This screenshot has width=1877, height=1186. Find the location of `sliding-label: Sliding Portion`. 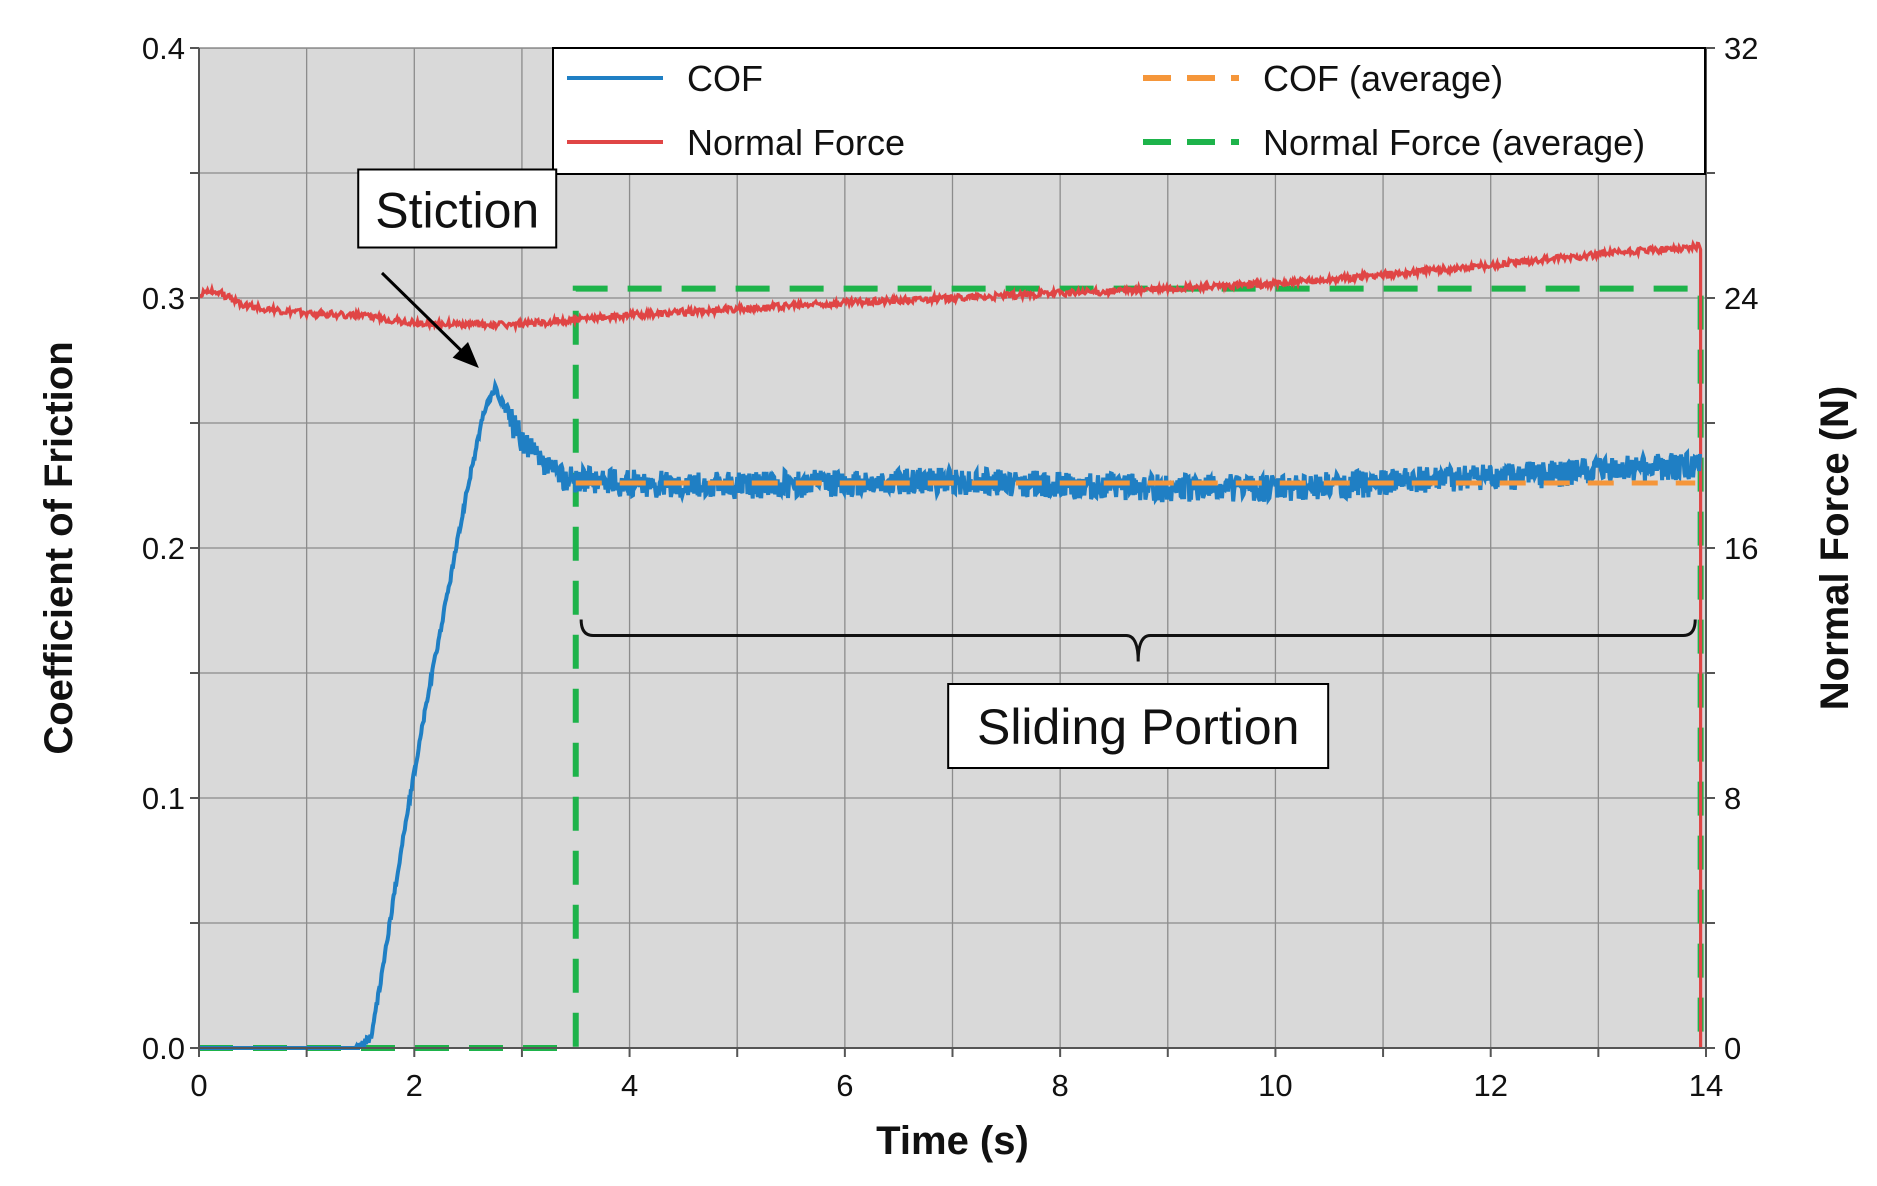

sliding-label: Sliding Portion is located at coordinates (1138, 727).